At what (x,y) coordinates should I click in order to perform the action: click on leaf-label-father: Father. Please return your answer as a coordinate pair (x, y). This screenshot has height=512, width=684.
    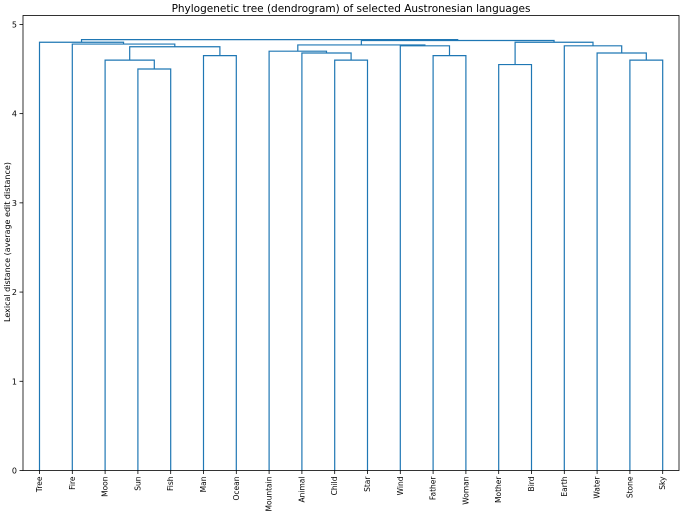
    Looking at the image, I should click on (433, 488).